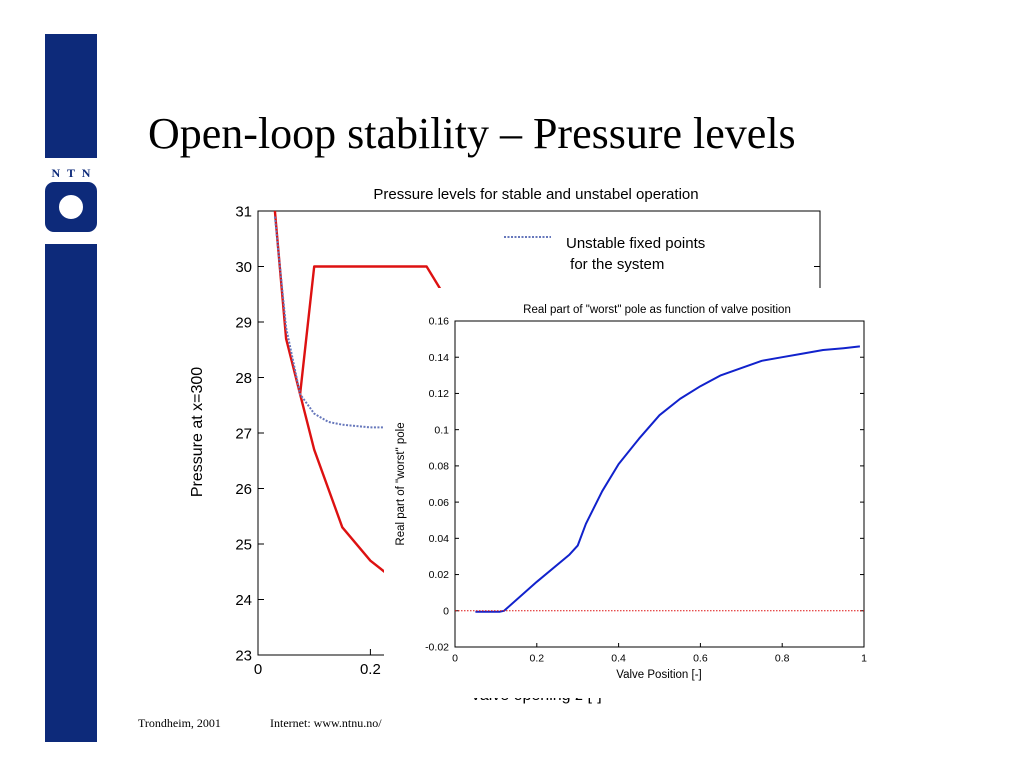 Image resolution: width=1024 pixels, height=768 pixels. Describe the element at coordinates (243, 433) in the screenshot. I see `c1-ytick-label: 27` at that location.